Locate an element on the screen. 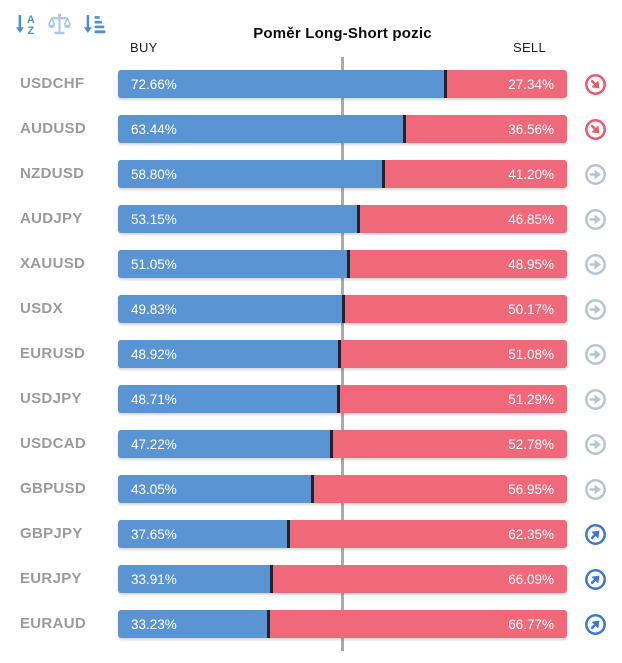  ratio-bar: 43.05% 56.95% is located at coordinates (342, 489).